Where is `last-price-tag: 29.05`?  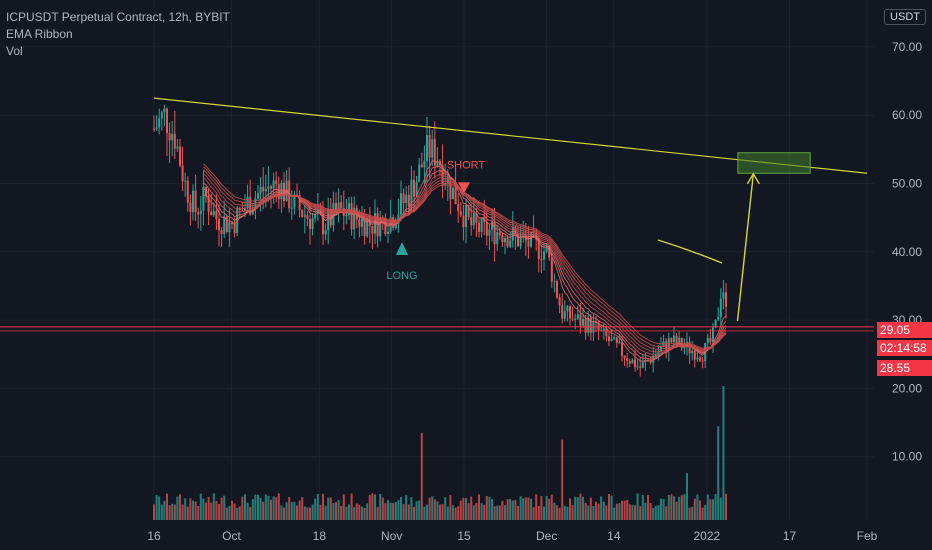
last-price-tag: 29.05 is located at coordinates (904, 330).